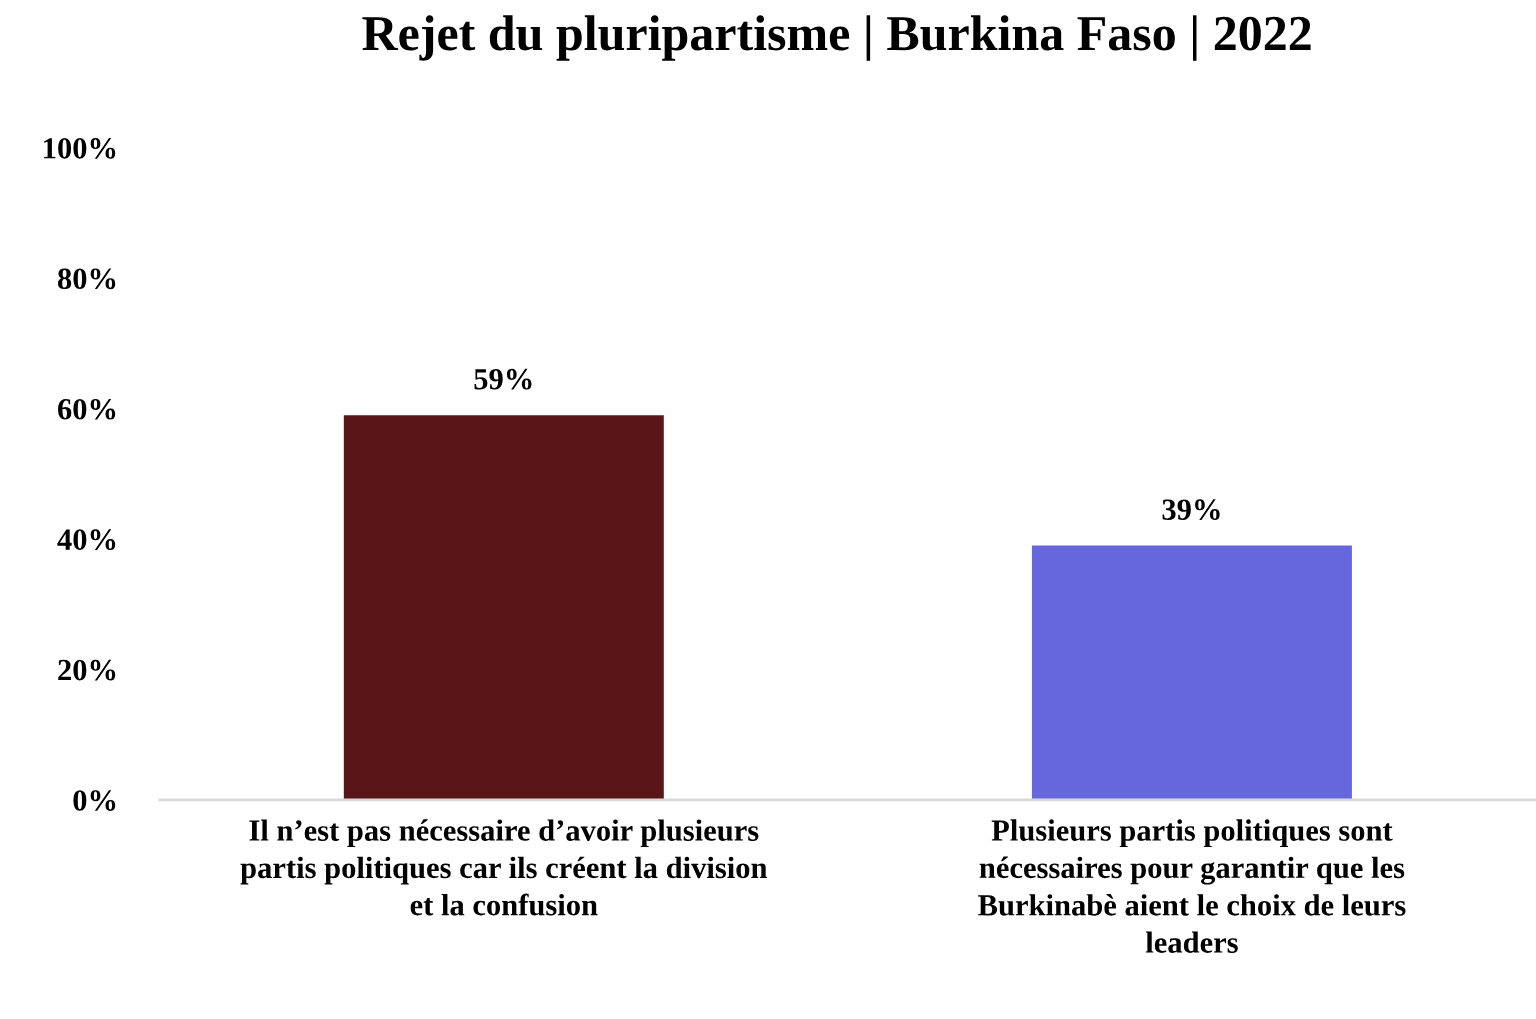 This screenshot has height=1019, width=1536. What do you see at coordinates (1192, 886) in the screenshot?
I see `x-tick-label: Plusieurs partis politiques sont nécessaires pour garantir que les Burkinabè aient le choix de leurs leaders` at bounding box center [1192, 886].